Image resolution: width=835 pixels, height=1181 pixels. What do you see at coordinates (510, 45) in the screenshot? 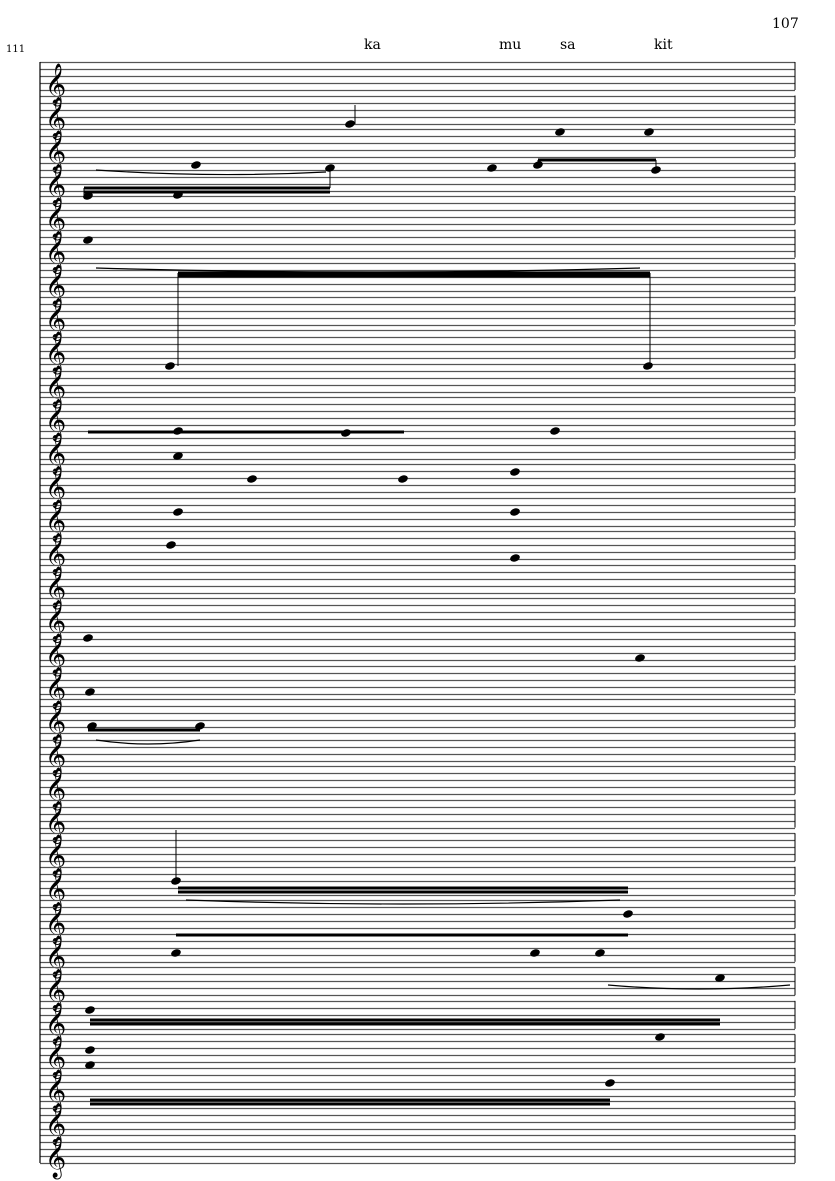
I see `lyric-syllable: mu` at bounding box center [510, 45].